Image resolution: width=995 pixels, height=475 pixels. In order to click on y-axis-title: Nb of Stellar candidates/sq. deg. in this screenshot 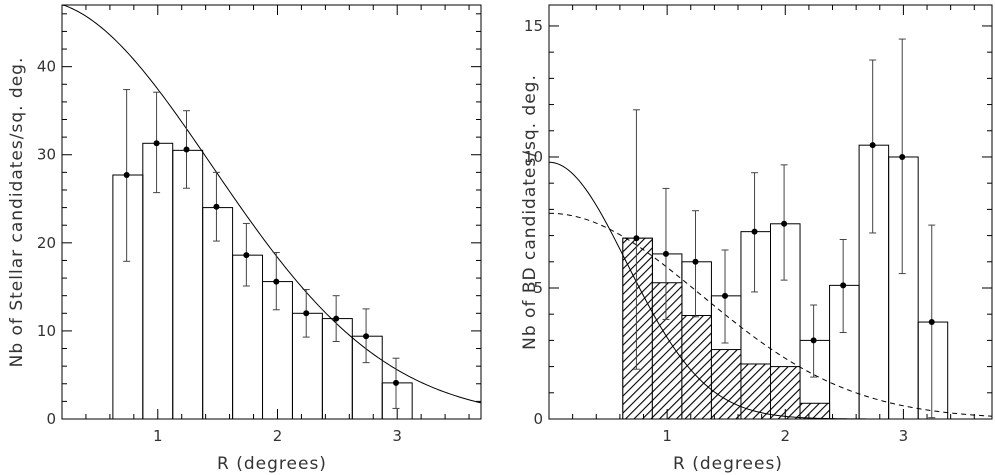, I will do `click(17, 212)`.